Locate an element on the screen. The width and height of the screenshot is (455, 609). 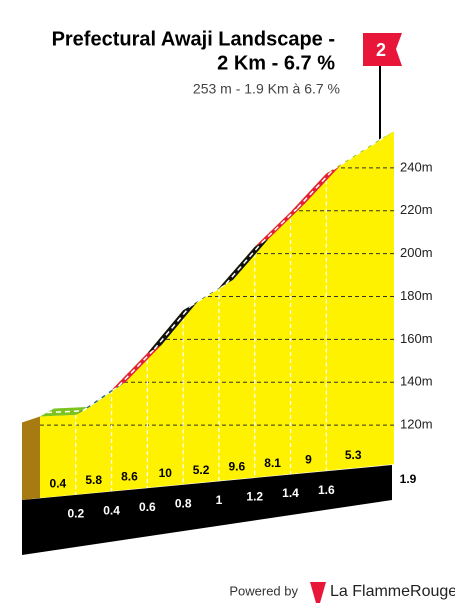
gradient-label: 5.3 is located at coordinates (353, 455).